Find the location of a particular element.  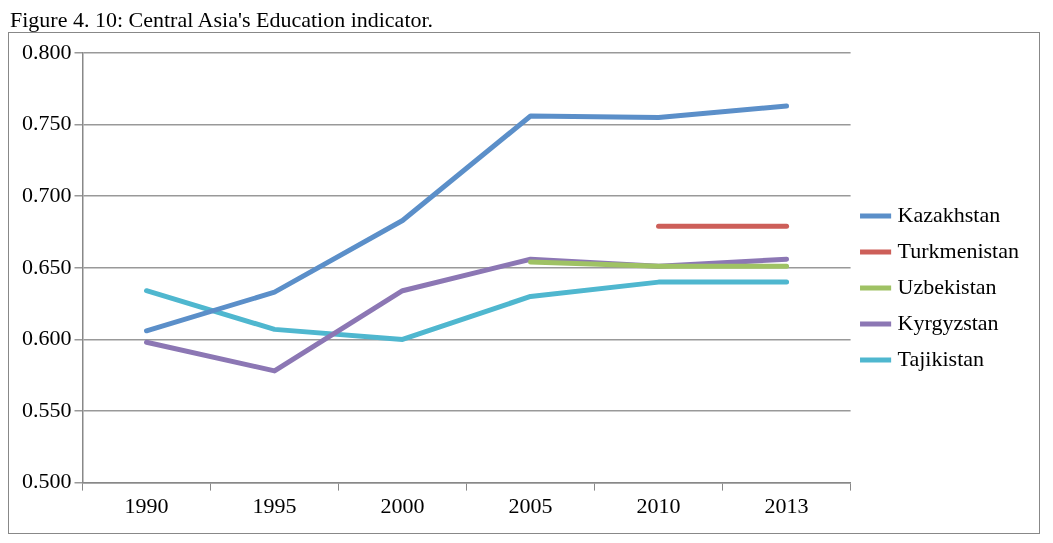

y-tick-label: 0.800 is located at coordinates (47, 51).